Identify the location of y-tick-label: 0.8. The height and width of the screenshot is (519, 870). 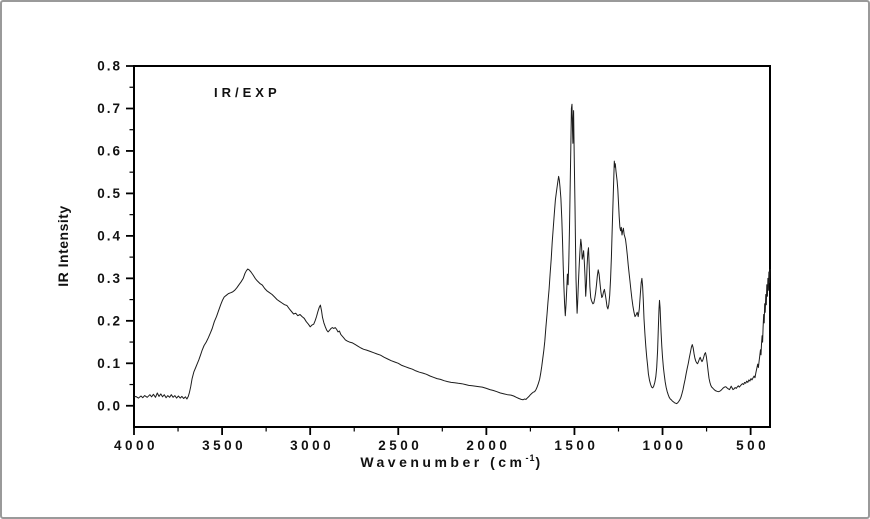
(109, 66).